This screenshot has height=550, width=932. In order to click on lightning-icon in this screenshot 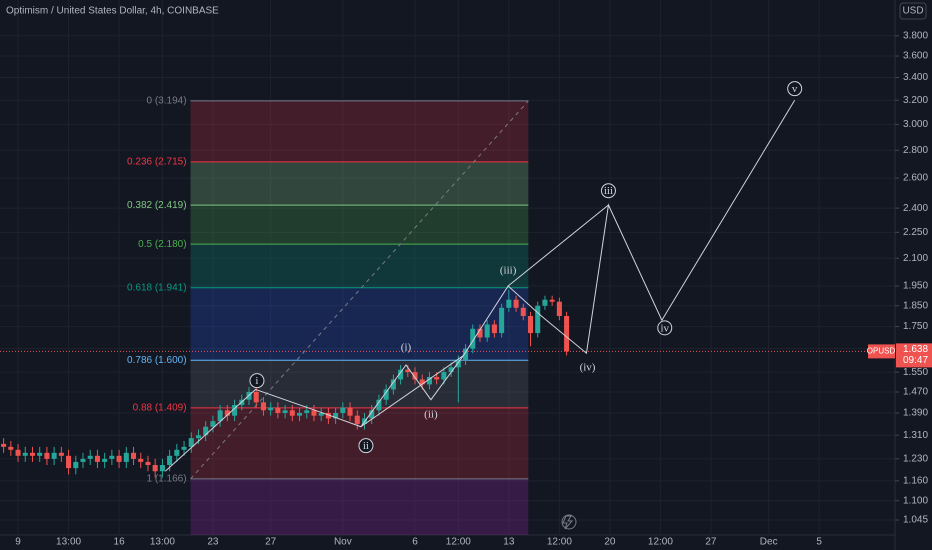, I will do `click(568, 522)`.